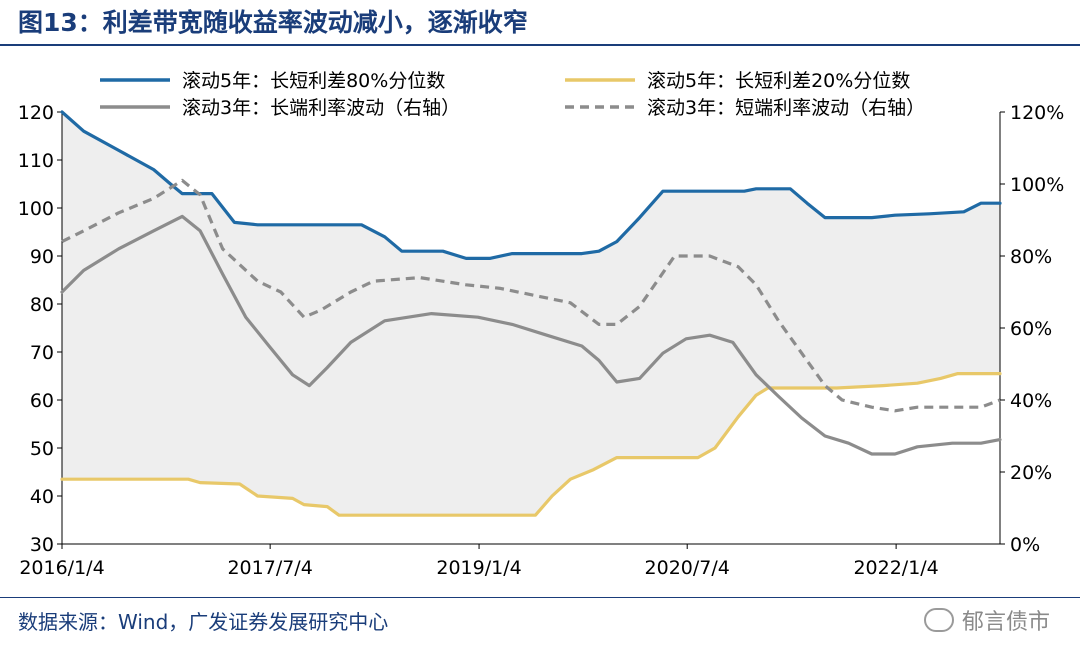  I want to click on y-left-tick-label: 50, so click(42, 449).